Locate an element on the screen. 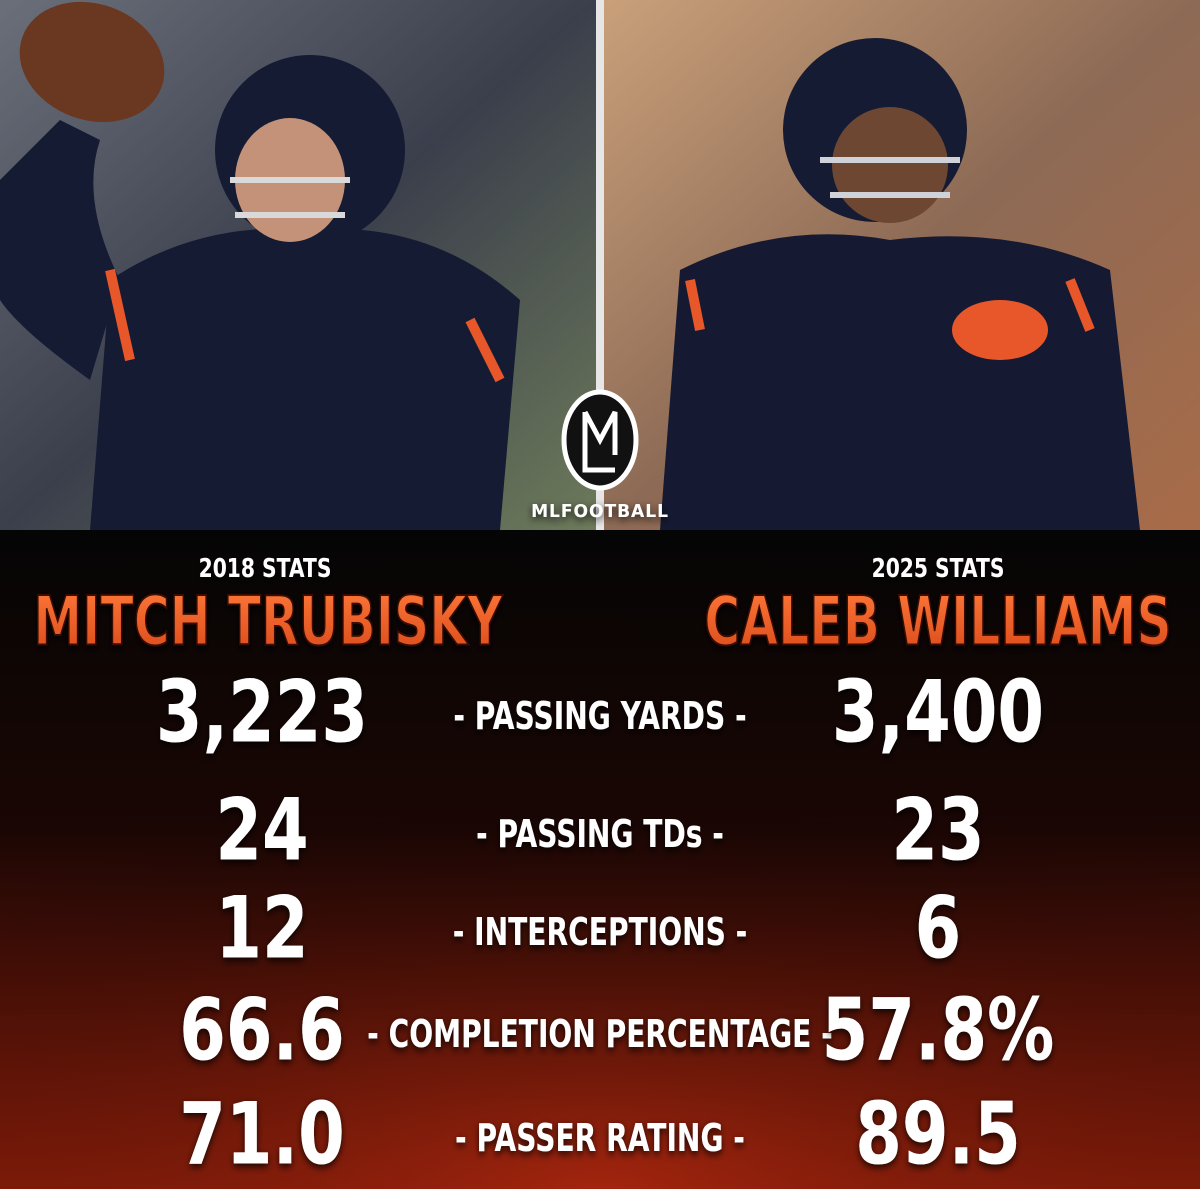  stat-label: - INTERCEPTIONS - is located at coordinates (600, 932).